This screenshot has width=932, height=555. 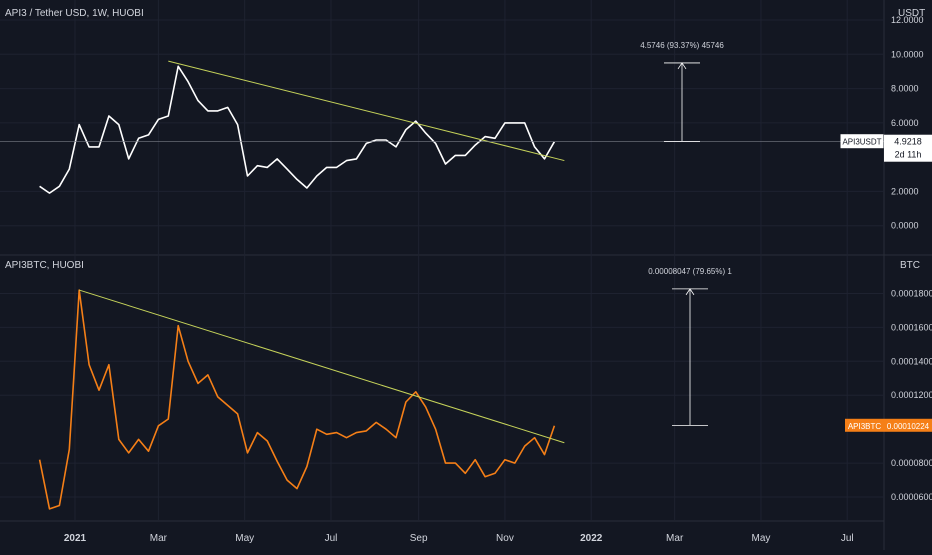 I want to click on price-tick-label: 2.0000, so click(x=905, y=191).